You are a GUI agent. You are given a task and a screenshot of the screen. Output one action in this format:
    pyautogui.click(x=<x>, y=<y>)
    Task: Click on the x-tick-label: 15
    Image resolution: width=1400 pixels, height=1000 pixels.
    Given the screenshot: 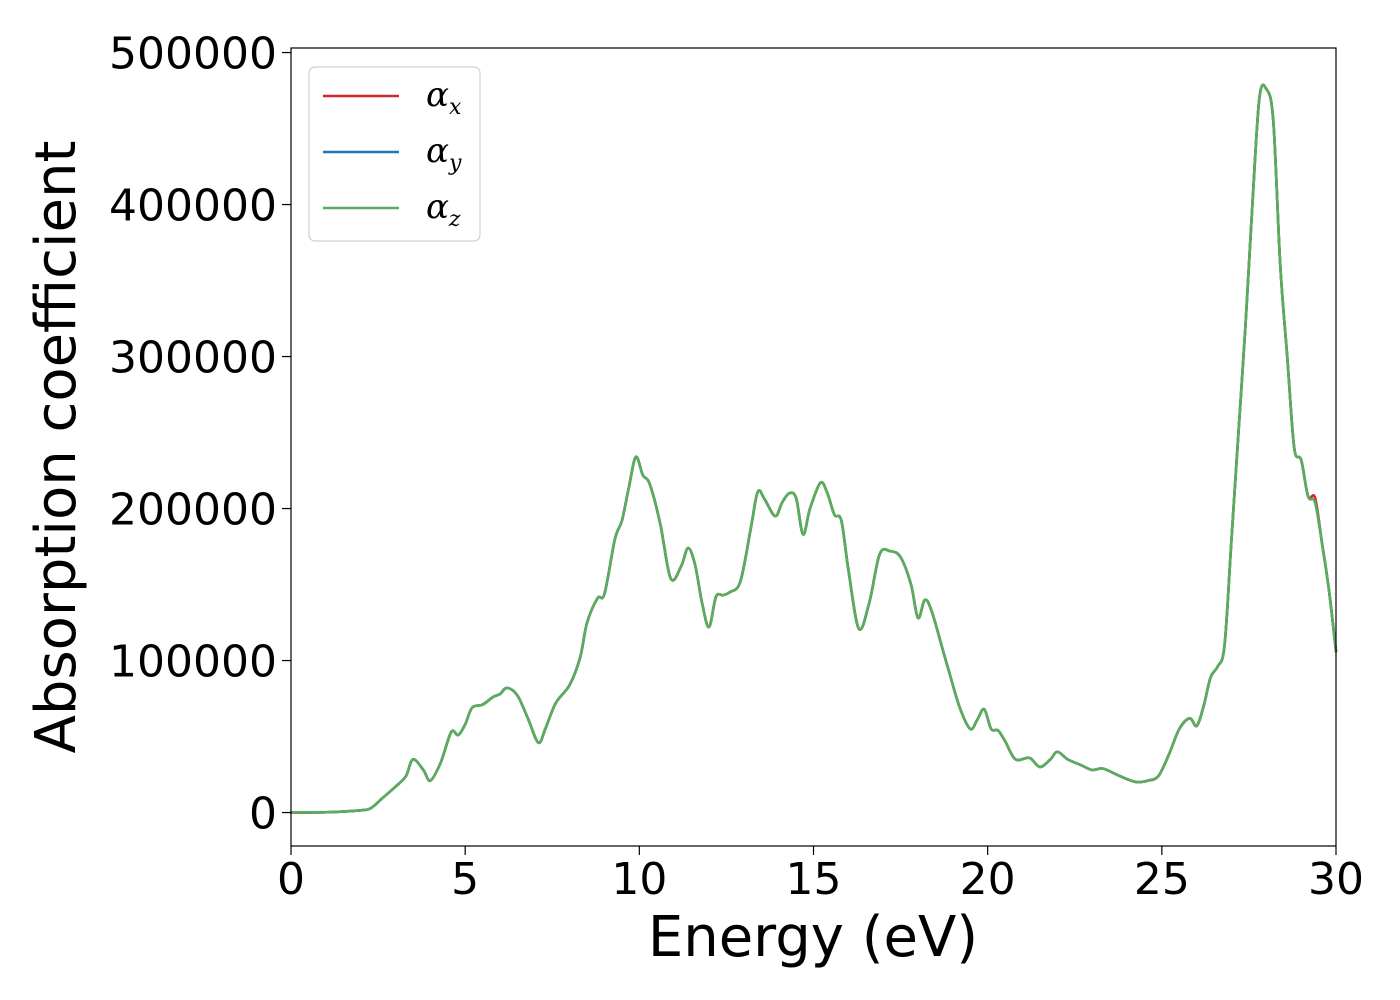 What is the action you would take?
    pyautogui.click(x=814, y=879)
    